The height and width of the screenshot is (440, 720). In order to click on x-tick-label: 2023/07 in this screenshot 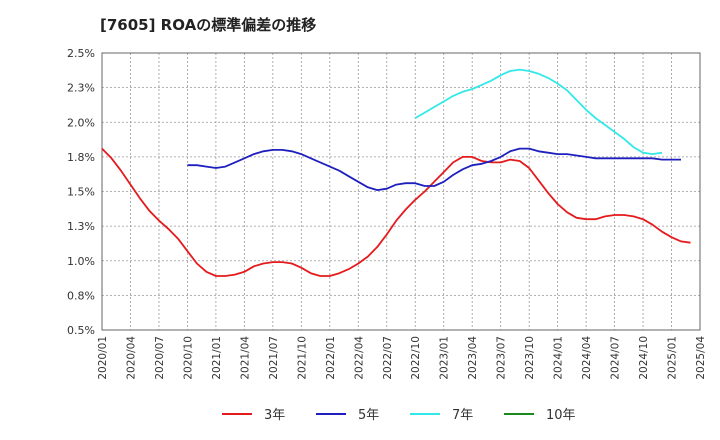, I will do `click(502, 358)`.